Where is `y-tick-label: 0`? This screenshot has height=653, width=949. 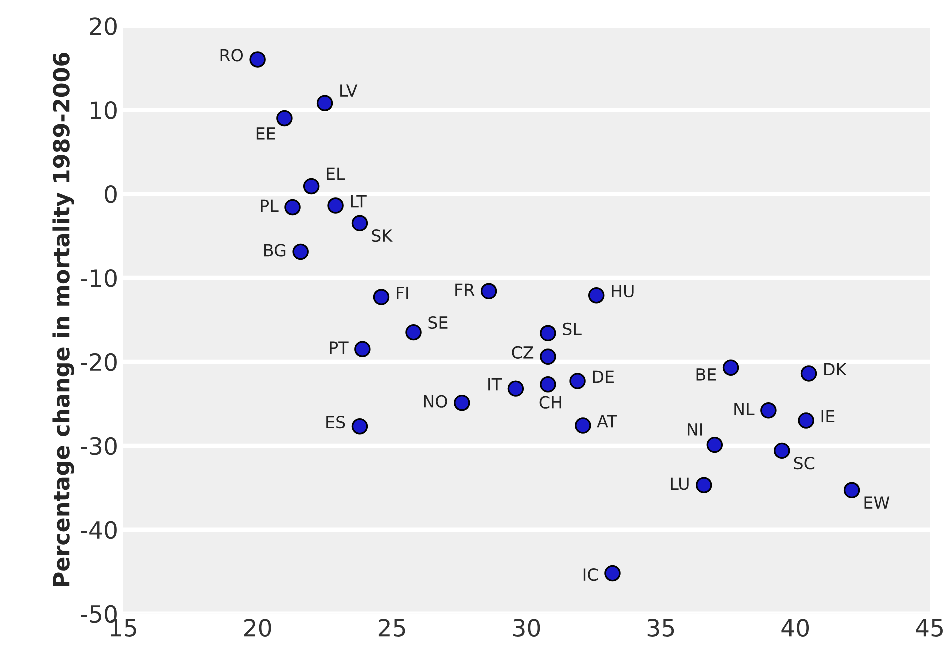 y-tick-label: 0 is located at coordinates (111, 194).